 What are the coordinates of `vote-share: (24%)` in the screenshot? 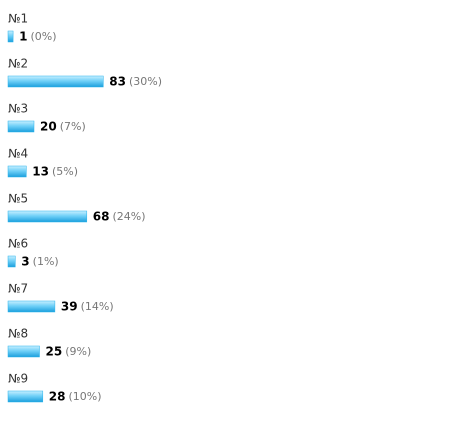 It's located at (129, 216).